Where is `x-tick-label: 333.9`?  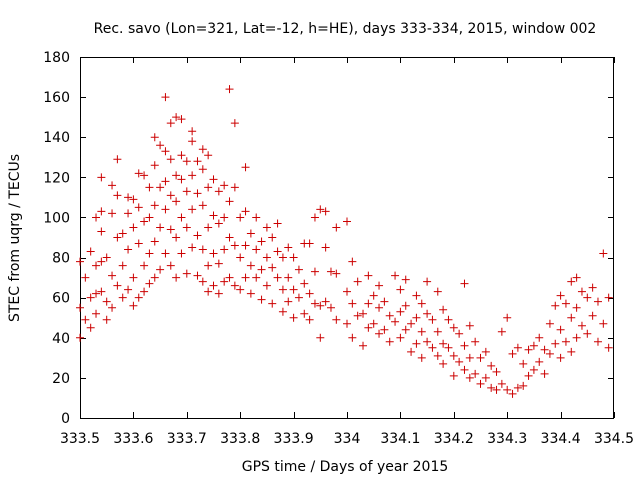 x-tick-label: 333.9 is located at coordinates (294, 439).